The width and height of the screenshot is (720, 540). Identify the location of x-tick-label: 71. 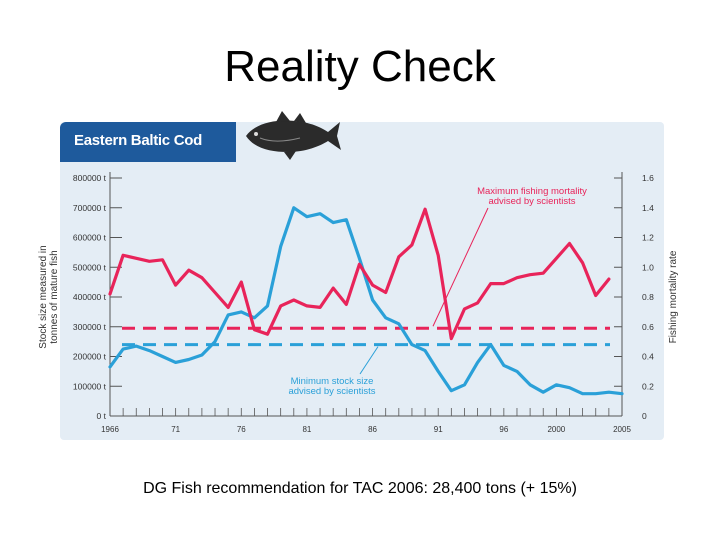
(175, 429).